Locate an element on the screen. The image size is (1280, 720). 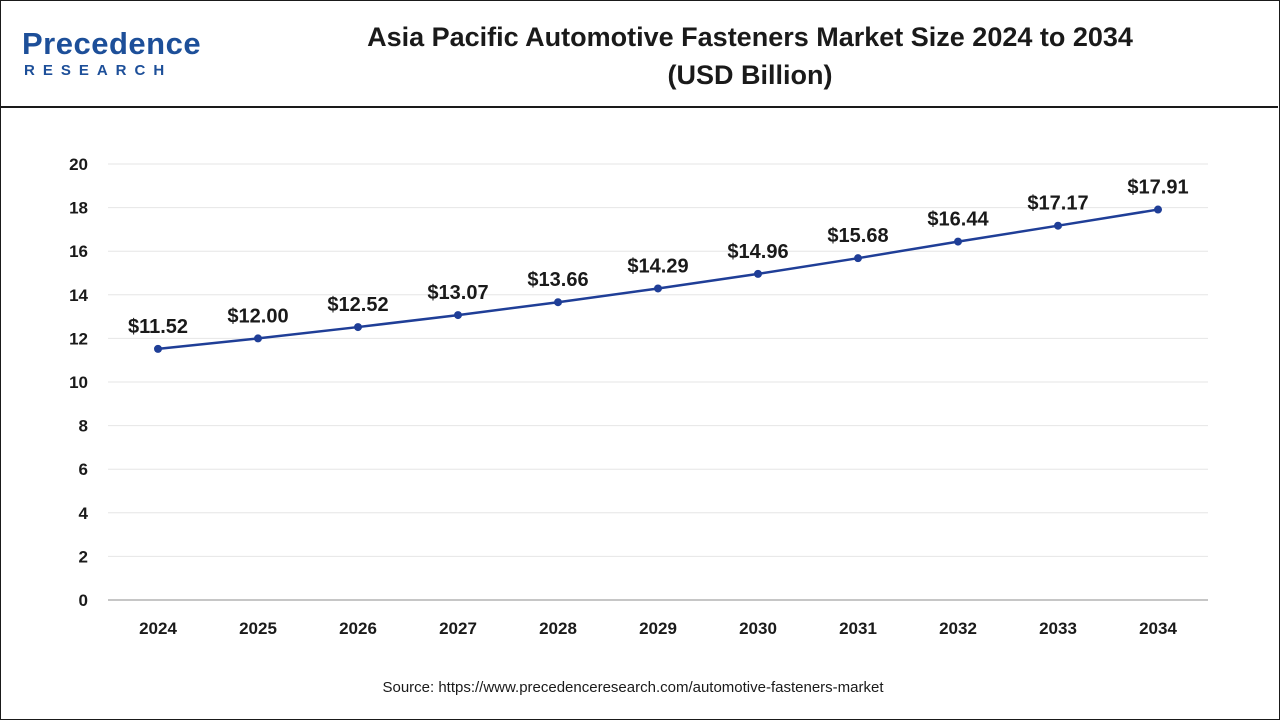
data-label: $11.52 is located at coordinates (158, 327).